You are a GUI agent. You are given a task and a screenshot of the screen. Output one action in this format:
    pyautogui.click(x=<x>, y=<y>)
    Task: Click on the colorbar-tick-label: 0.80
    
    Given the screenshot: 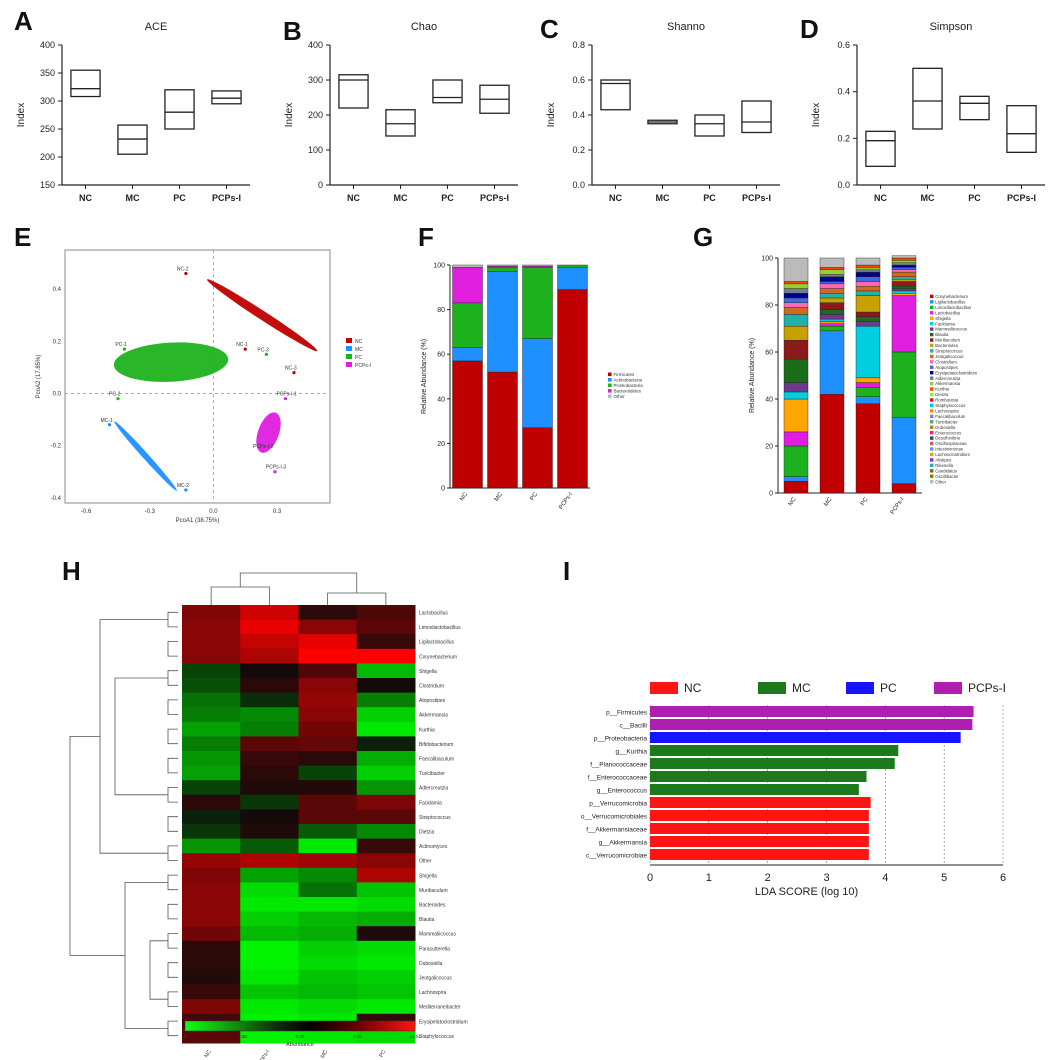 What is the action you would take?
    pyautogui.click(x=357, y=1036)
    